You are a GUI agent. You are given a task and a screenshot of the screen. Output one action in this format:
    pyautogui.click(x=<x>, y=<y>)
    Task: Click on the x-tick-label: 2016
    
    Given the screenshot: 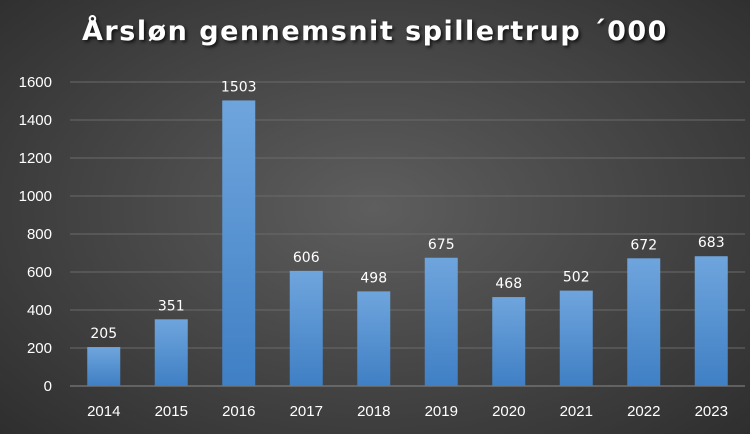 What is the action you would take?
    pyautogui.click(x=238, y=411)
    